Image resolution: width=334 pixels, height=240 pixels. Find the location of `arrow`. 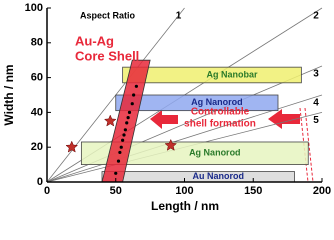

arrow is located at coordinates (164, 119).